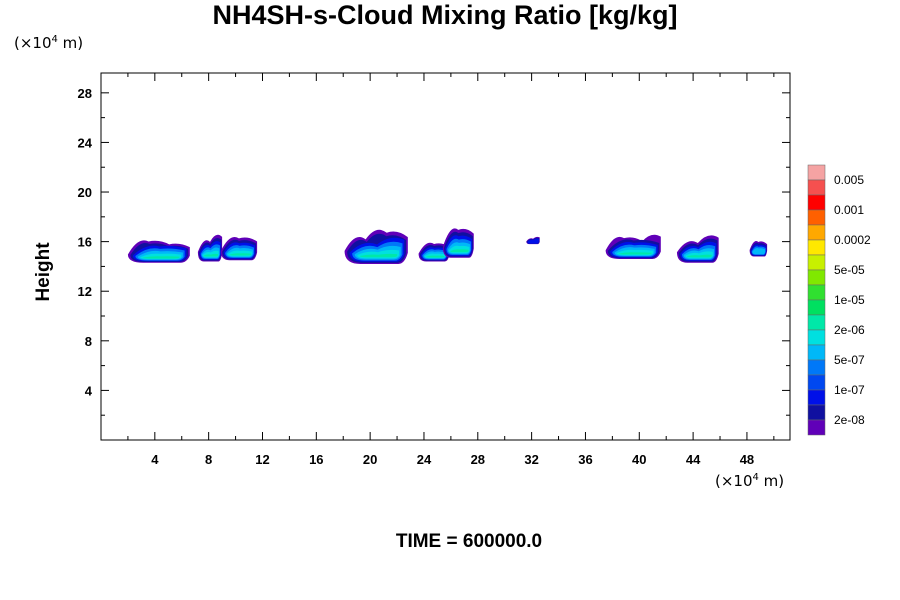 The image size is (900, 600). What do you see at coordinates (849, 360) in the screenshot?
I see `colorbar-label: 5e-07` at bounding box center [849, 360].